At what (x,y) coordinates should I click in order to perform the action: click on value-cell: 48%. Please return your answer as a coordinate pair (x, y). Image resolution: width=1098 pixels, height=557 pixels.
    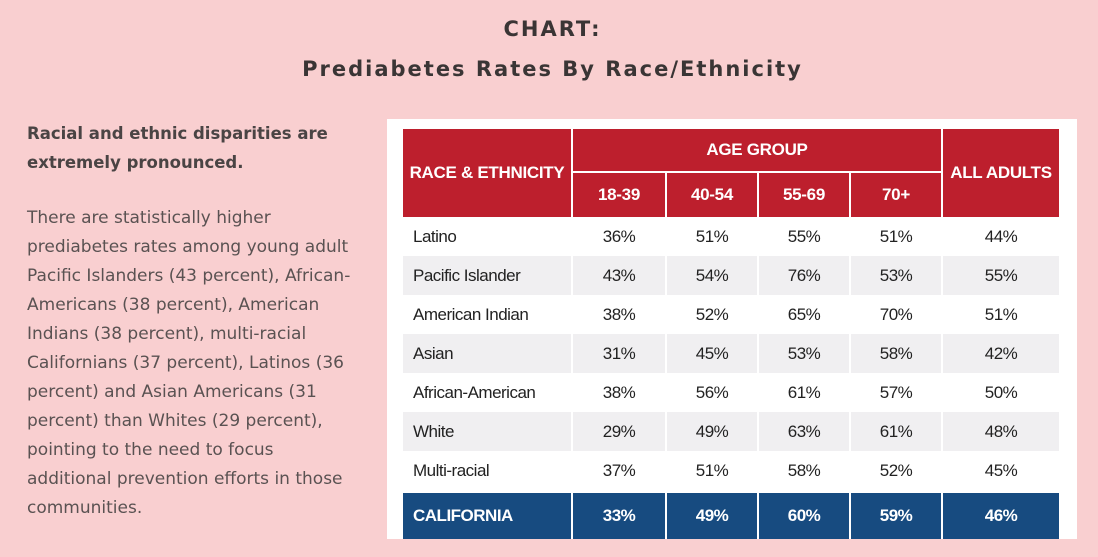
    Looking at the image, I should click on (1001, 431).